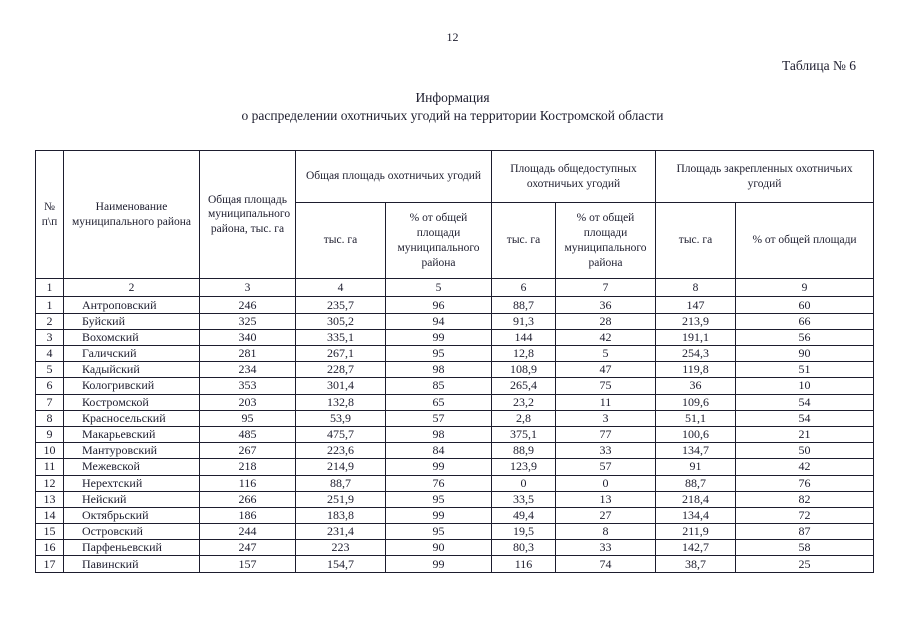  Describe the element at coordinates (696, 548) in the screenshot. I see `value-cell: 142,7` at that location.